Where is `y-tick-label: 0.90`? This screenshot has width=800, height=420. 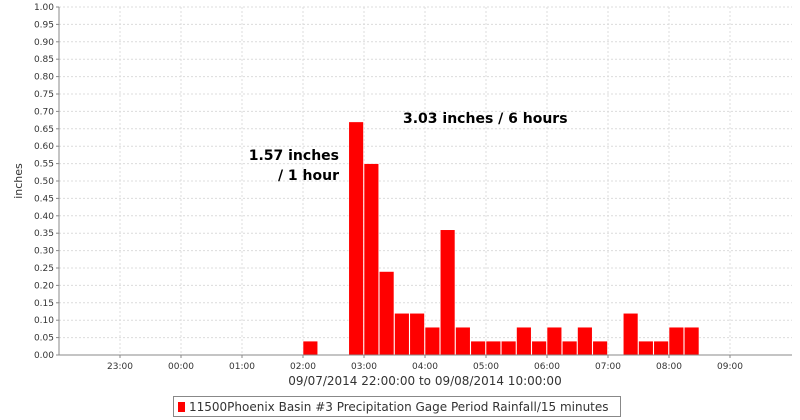 y-tick-label: 0.90 is located at coordinates (44, 43).